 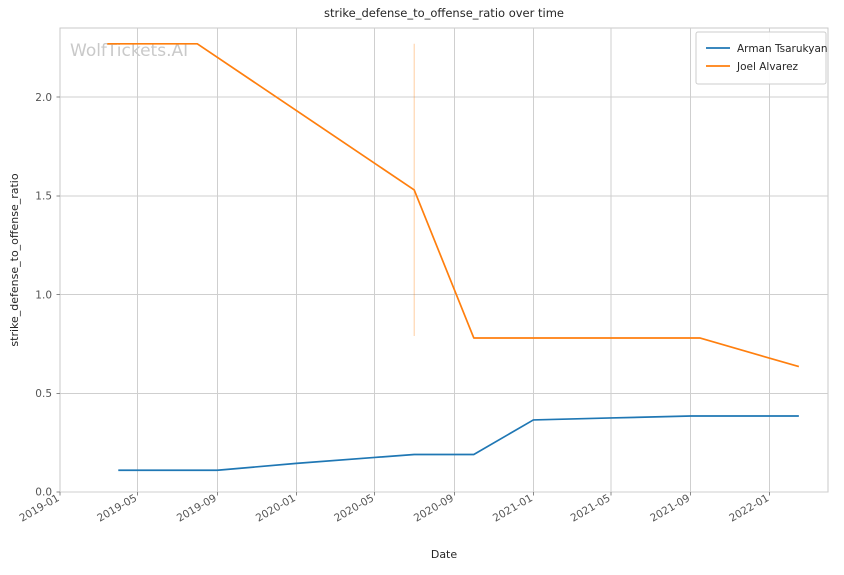 I want to click on ytick-label: 1.0, so click(x=43, y=295).